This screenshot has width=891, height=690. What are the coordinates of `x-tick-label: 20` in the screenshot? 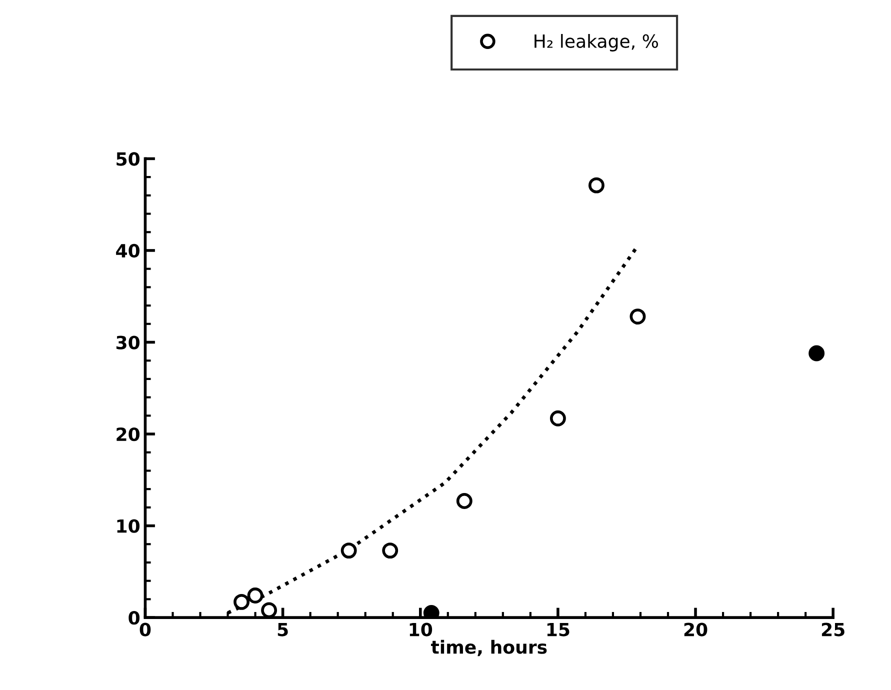 It's located at (696, 629).